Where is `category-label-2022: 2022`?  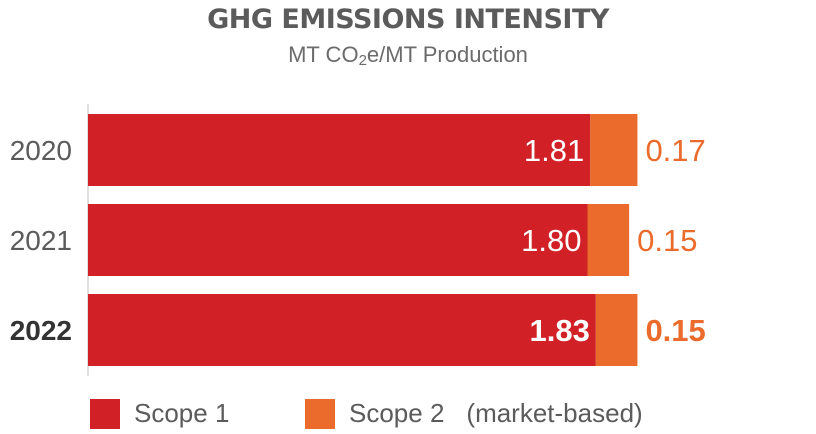
category-label-2022: 2022 is located at coordinates (41, 330).